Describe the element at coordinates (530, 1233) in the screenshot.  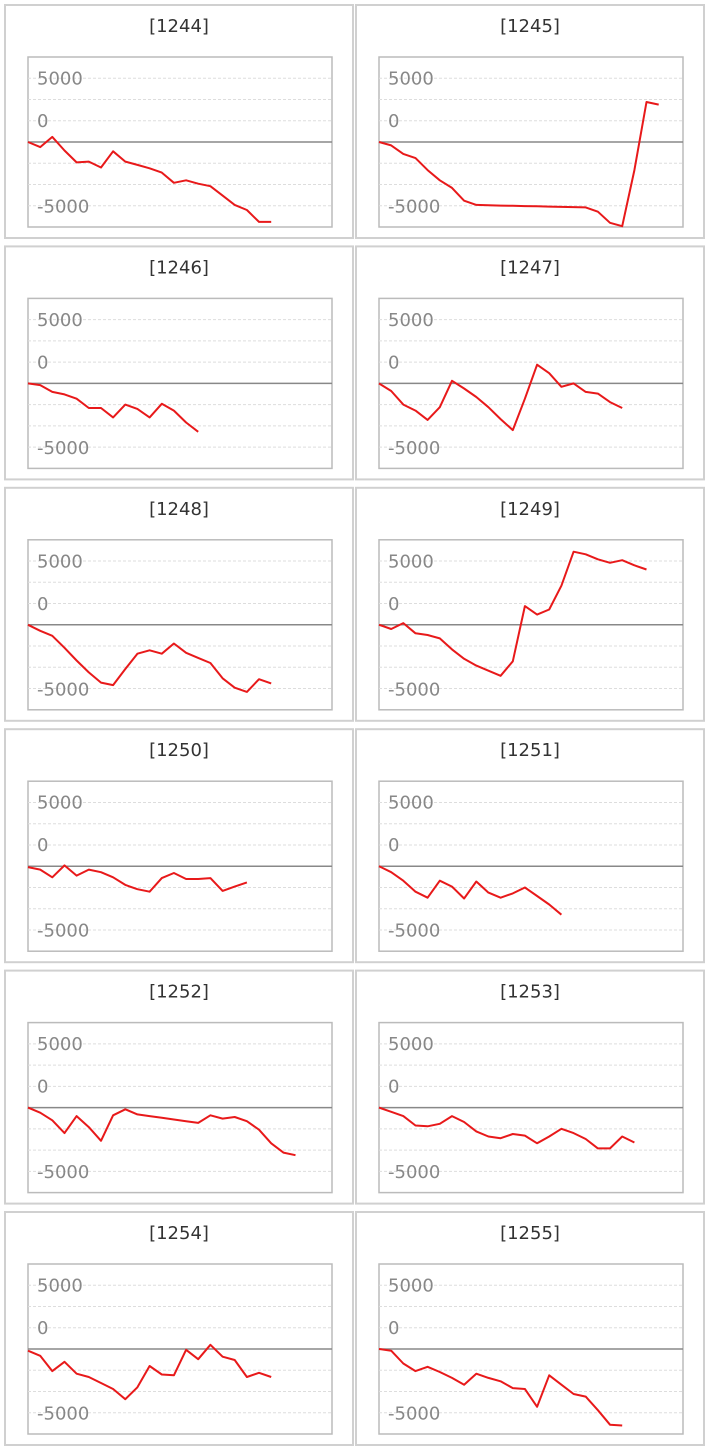
I see `chart-title: [1255]` at that location.